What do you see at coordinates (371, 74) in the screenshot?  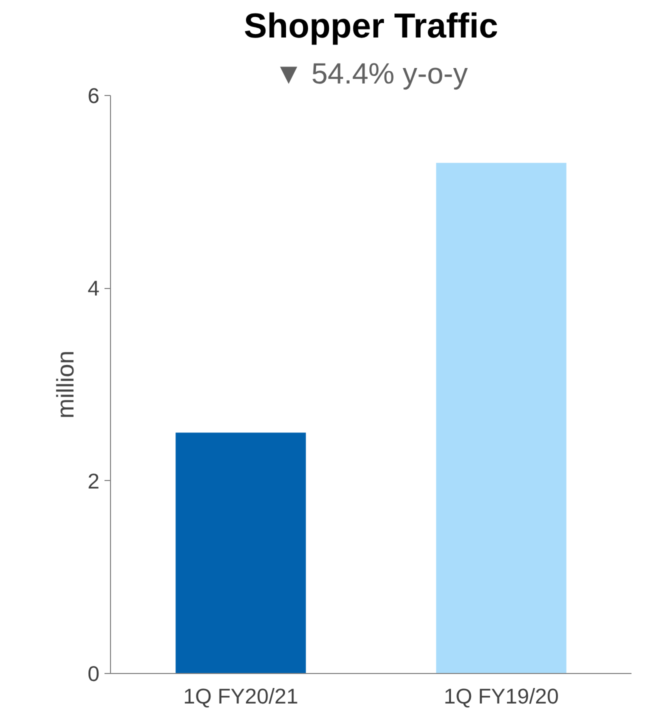 I see `text: ▼ 54.4% y-o-y` at bounding box center [371, 74].